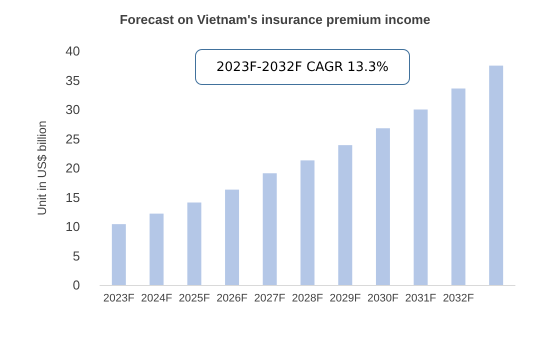 The width and height of the screenshot is (550, 338). What do you see at coordinates (73, 138) in the screenshot?
I see `y-tick-label: 25` at bounding box center [73, 138].